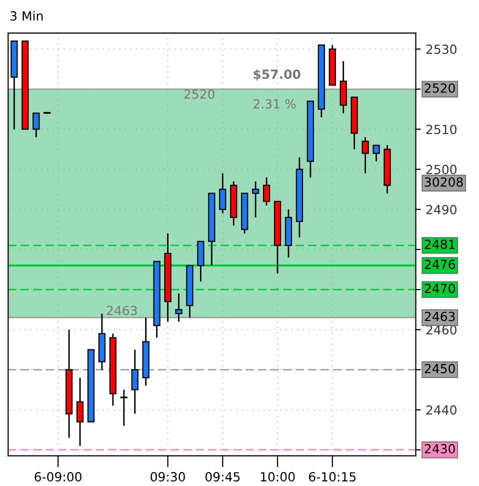 Image resolution: width=479 pixels, height=486 pixels. What do you see at coordinates (441, 129) in the screenshot?
I see `y-tick-label: 2510` at bounding box center [441, 129].